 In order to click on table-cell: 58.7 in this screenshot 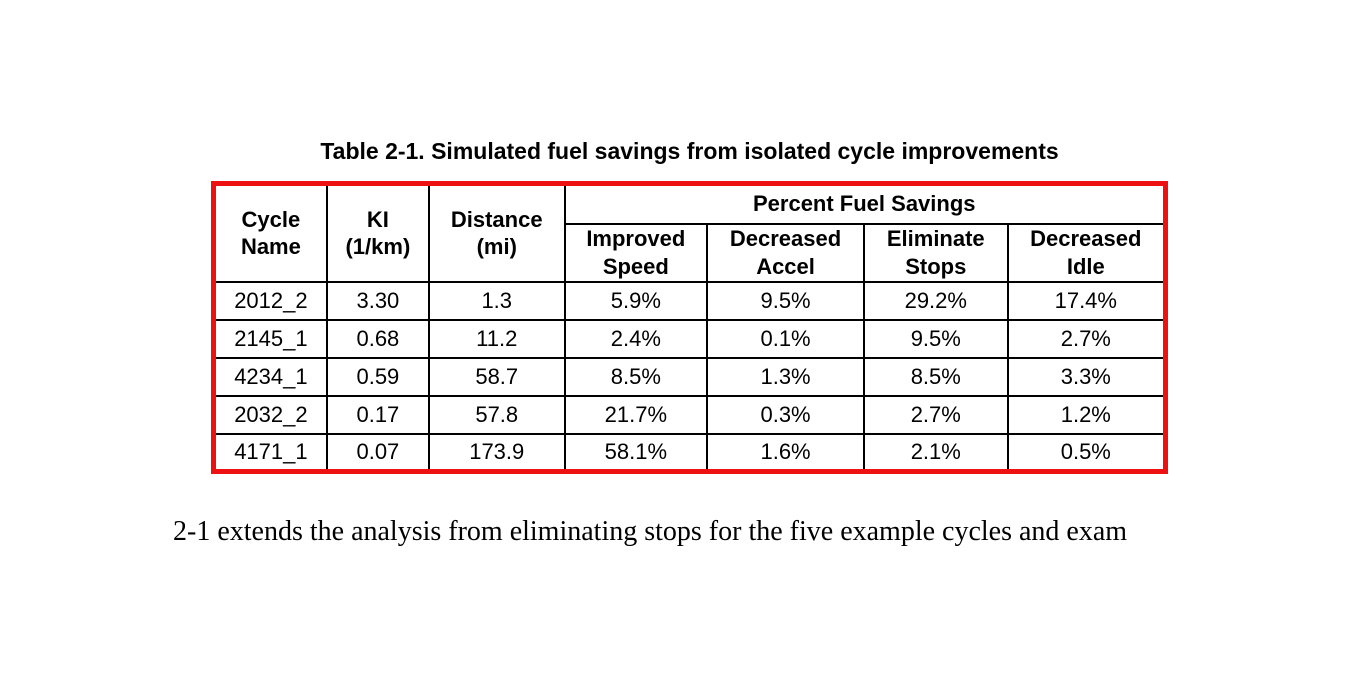, I will do `click(496, 376)`.